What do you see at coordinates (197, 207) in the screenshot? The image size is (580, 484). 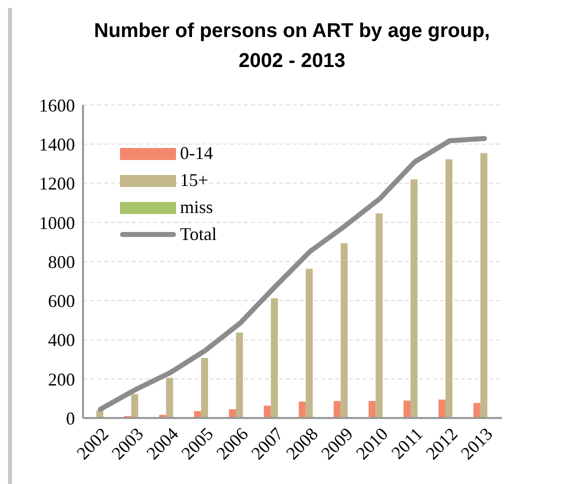 I see `legend-label: miss` at bounding box center [197, 207].